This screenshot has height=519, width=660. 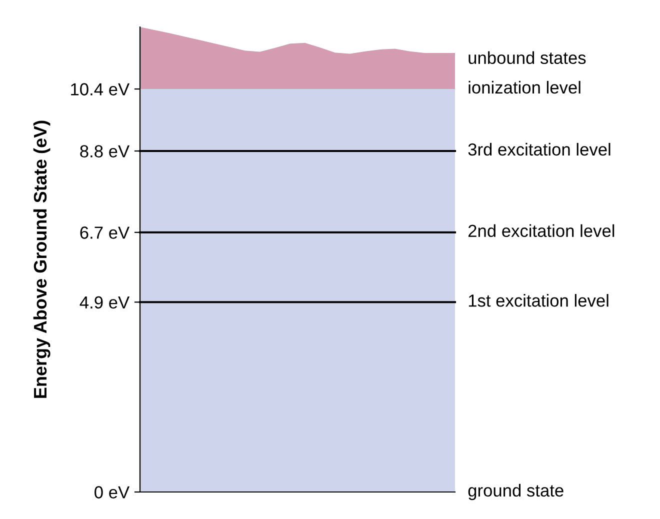 What do you see at coordinates (41, 259) in the screenshot?
I see `y-axis-title: Energy Above Ground State (eV)` at bounding box center [41, 259].